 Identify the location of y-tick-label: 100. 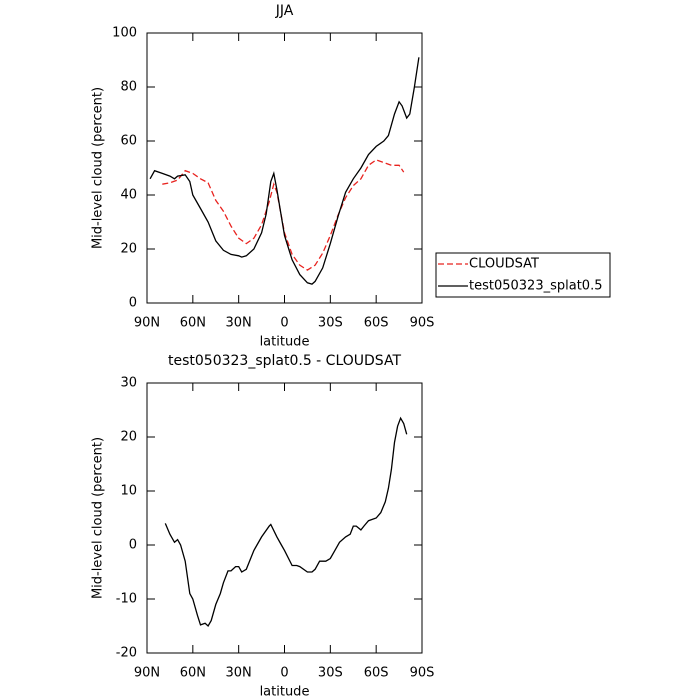
(124, 33).